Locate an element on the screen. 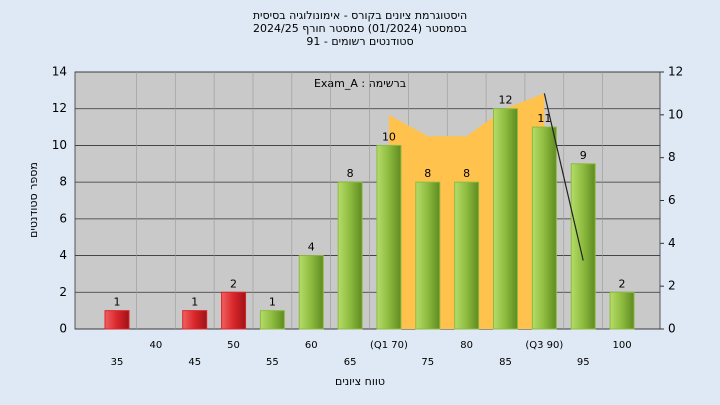 Image resolution: width=720 pixels, height=405 pixels. y-tick-label: 6 is located at coordinates (63, 218).